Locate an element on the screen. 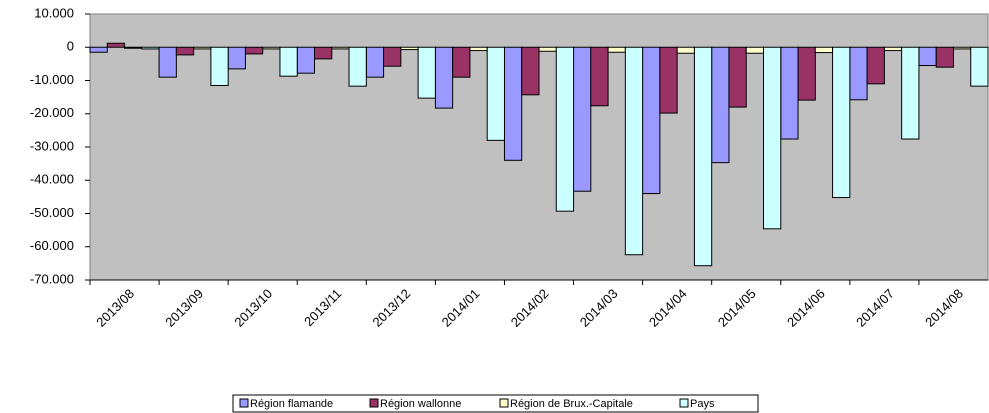 The image size is (989, 413). y-tick-label: -30.000 is located at coordinates (52, 145).